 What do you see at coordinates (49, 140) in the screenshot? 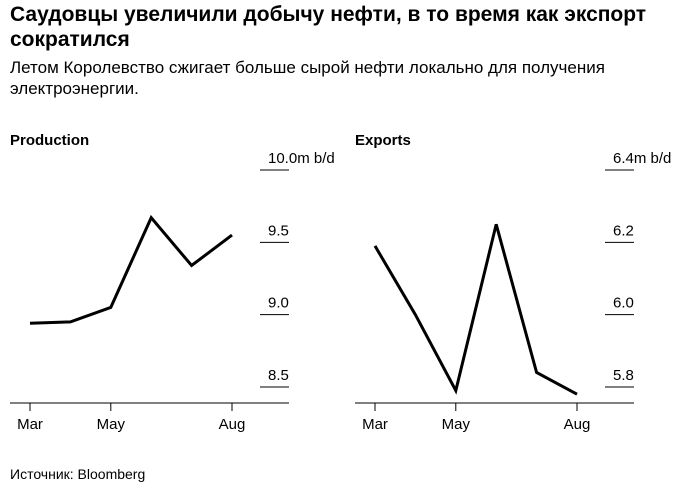
I see `chart-title: Production` at bounding box center [49, 140].